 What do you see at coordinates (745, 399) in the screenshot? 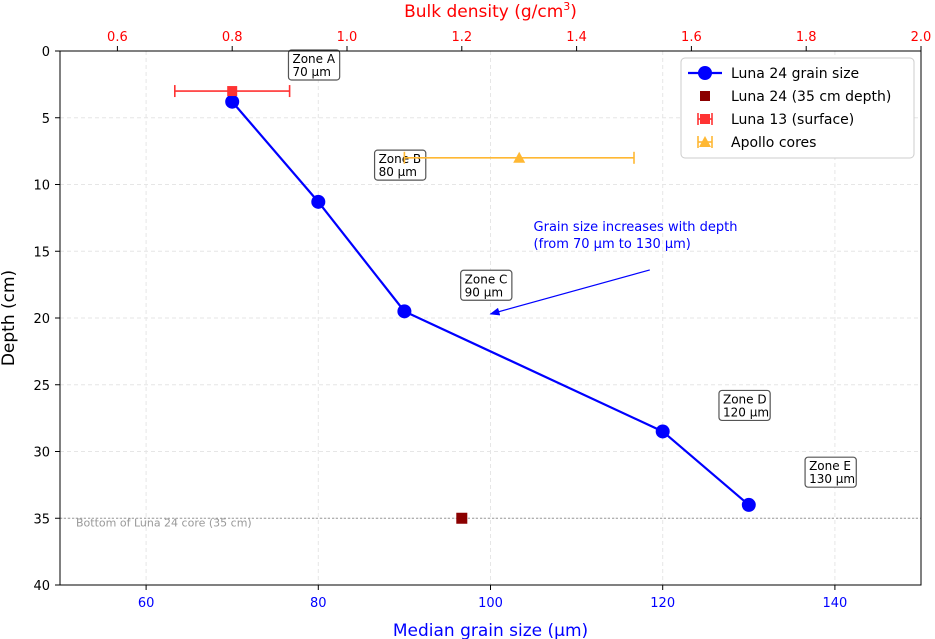
I see `zone-name: Zone D` at bounding box center [745, 399].